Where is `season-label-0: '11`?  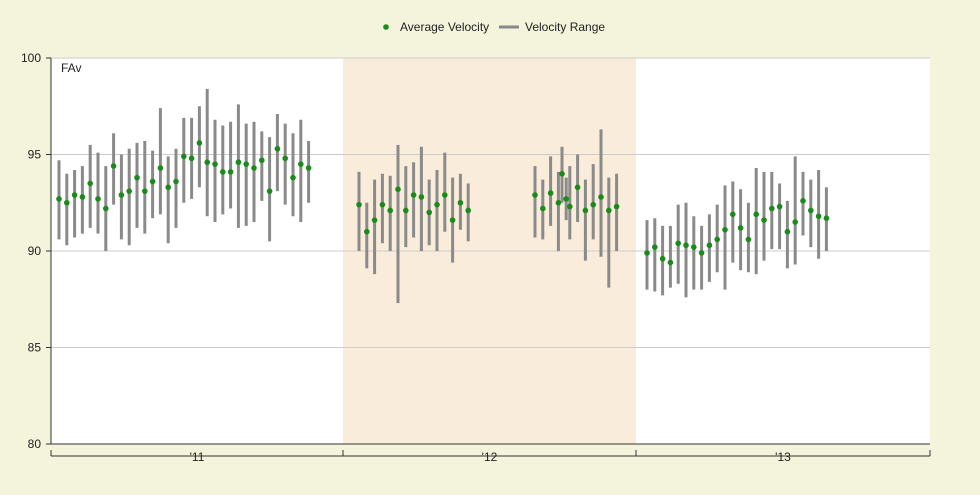 season-label-0: '11 is located at coordinates (197, 457).